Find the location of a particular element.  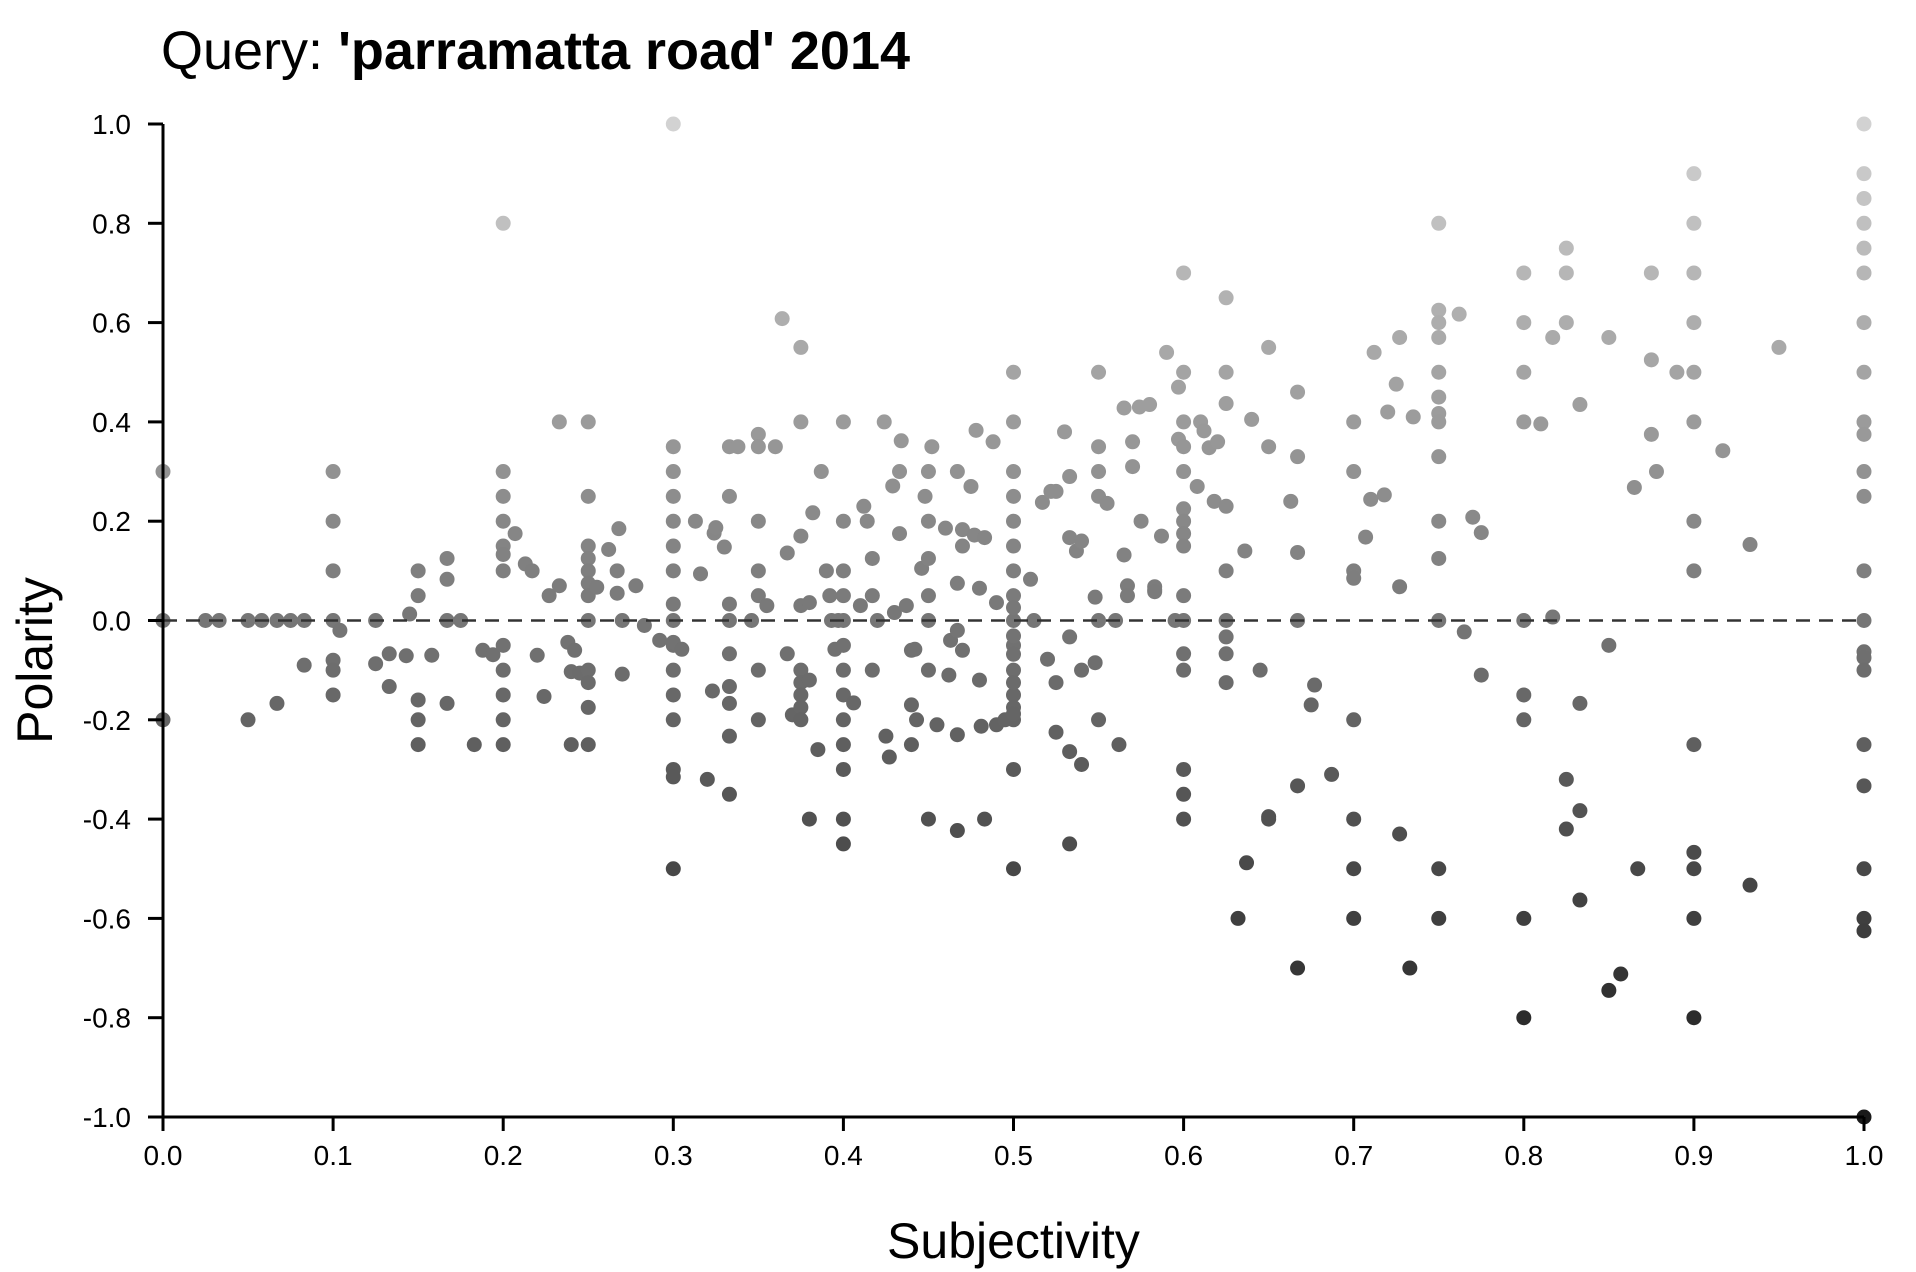

chart-title-query: 'parramatta road' 2014 is located at coordinates (624, 51).